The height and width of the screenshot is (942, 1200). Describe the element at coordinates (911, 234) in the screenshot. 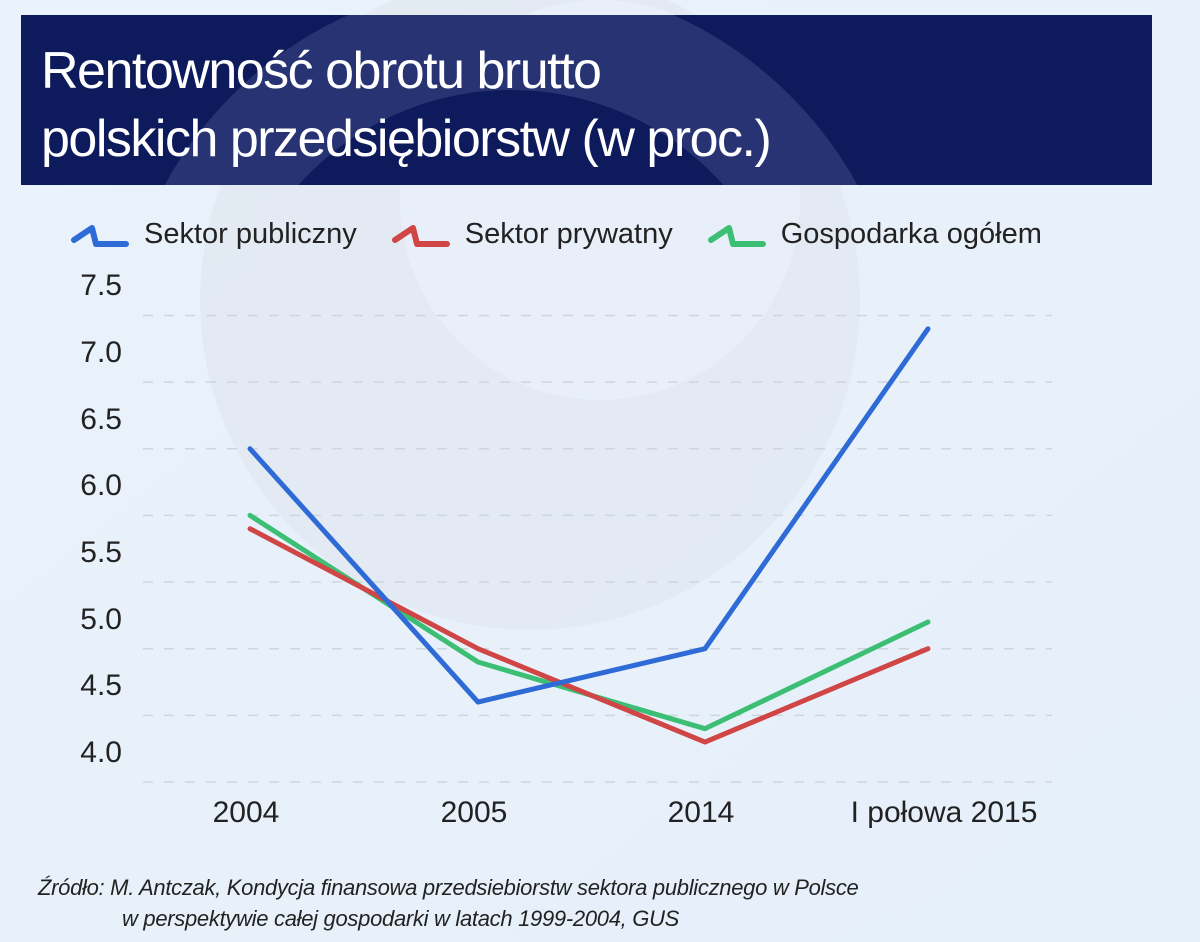

I see `legend-label: Gospodarka ogółem` at that location.